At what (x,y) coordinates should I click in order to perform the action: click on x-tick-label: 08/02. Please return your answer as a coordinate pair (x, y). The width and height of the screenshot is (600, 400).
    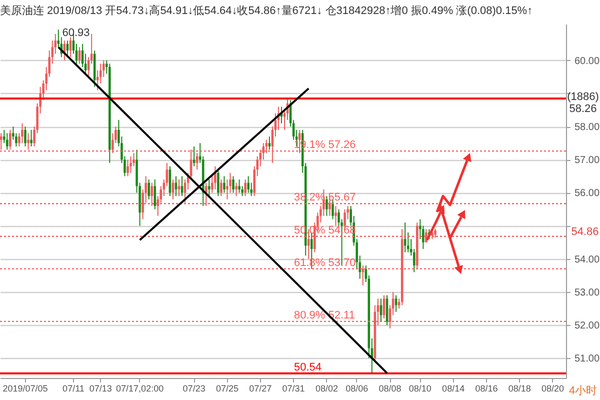
    Looking at the image, I should click on (326, 389).